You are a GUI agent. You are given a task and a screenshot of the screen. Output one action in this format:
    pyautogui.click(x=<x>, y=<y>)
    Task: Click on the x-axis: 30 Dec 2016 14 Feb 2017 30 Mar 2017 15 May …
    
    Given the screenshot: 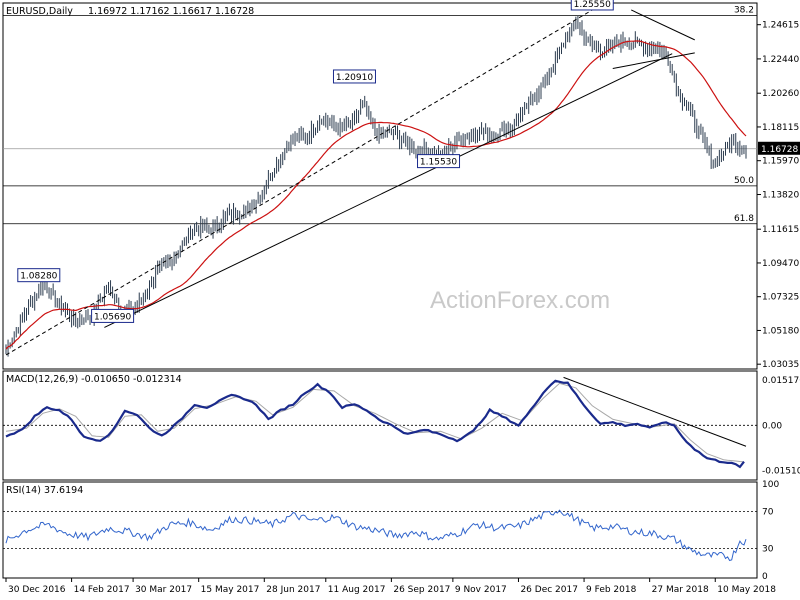 What is the action you would take?
    pyautogui.click(x=390, y=586)
    